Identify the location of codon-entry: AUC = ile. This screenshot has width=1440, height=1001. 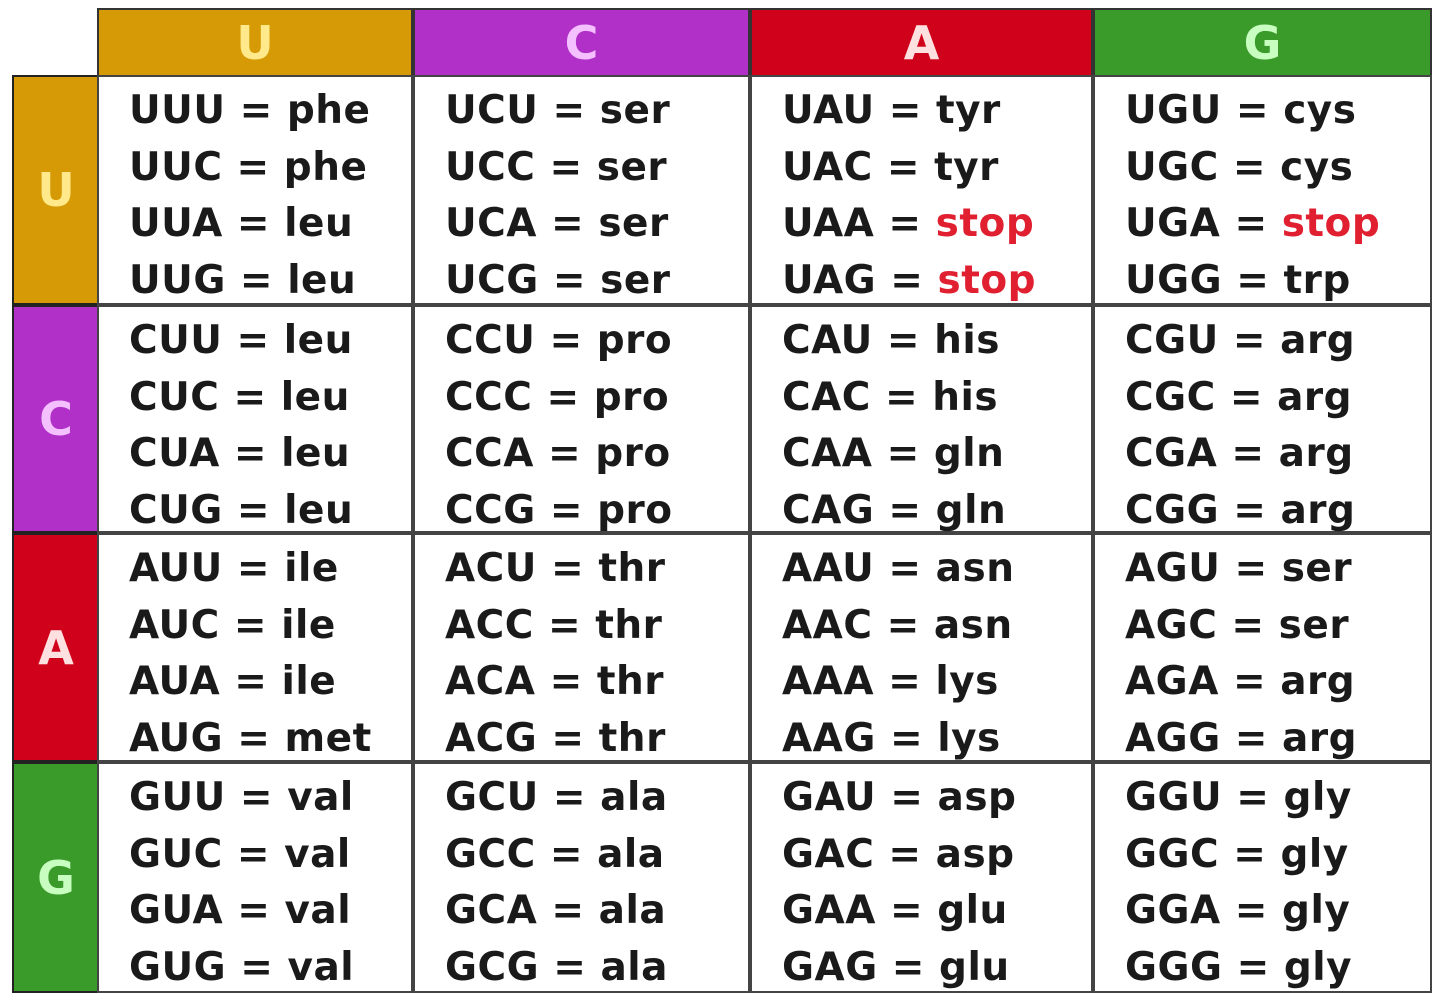
(270, 626).